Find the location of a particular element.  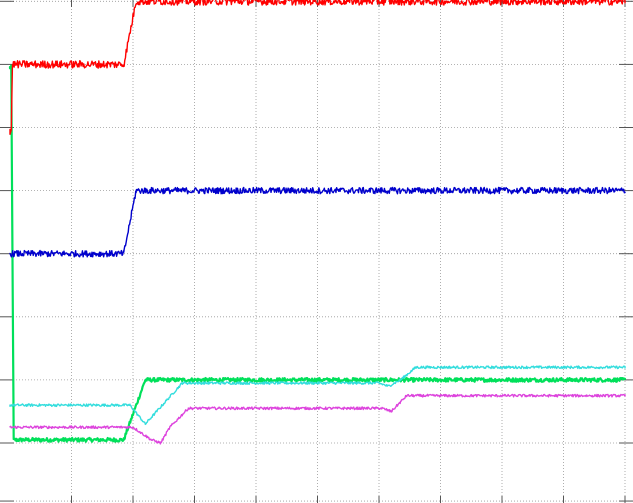

trace-cyan is located at coordinates (317, 395).